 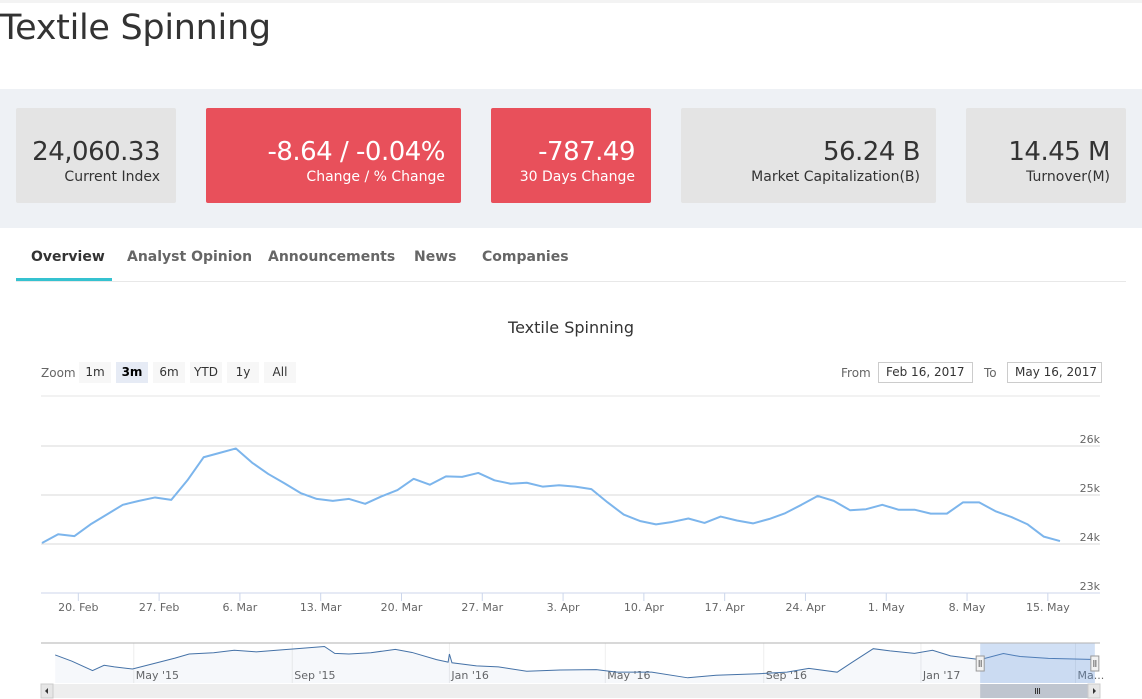 I want to click on x-tick-label: 13. Mar, so click(x=321, y=607).